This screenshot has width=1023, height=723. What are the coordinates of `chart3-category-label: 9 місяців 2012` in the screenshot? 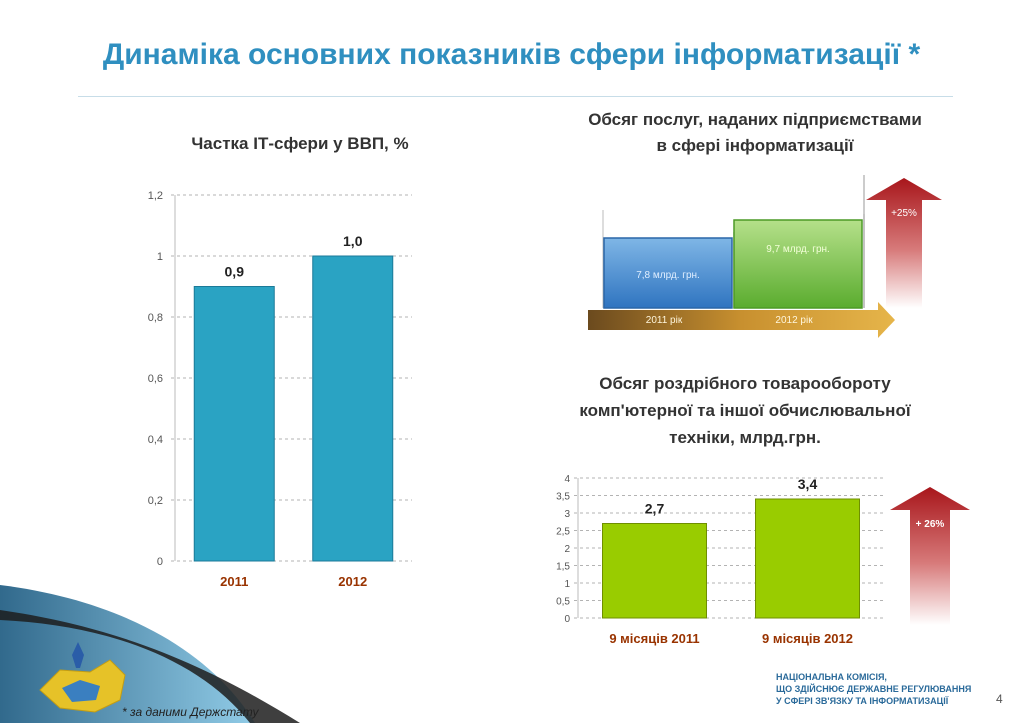 It's located at (807, 638).